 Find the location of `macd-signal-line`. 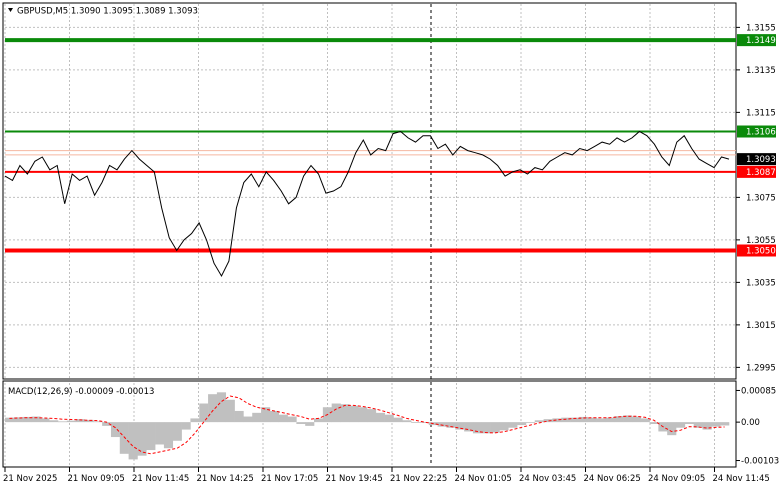

macd-signal-line is located at coordinates (367, 425).